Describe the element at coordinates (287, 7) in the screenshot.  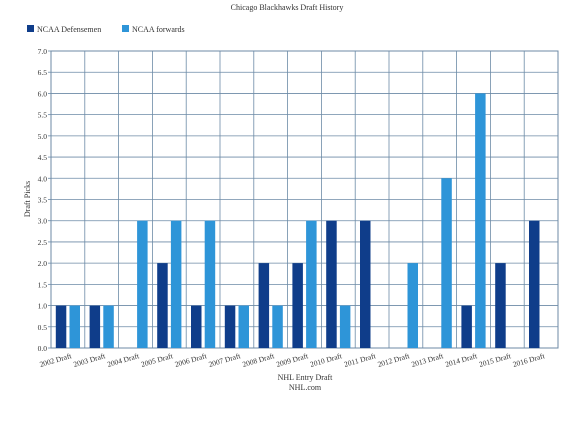
I see `chart-title: Chicago Blackhawks Draft History` at that location.